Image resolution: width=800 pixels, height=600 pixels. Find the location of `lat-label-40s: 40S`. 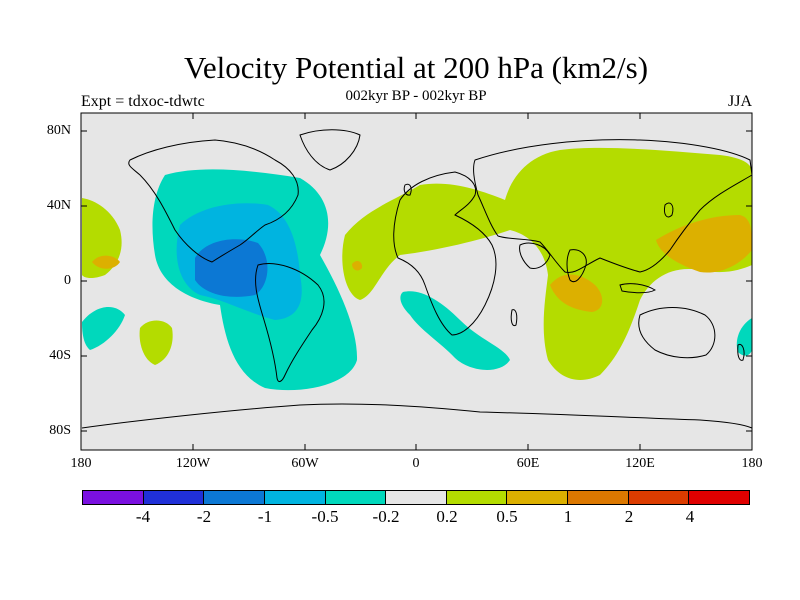

lat-label-40s: 40S is located at coordinates (60, 355).